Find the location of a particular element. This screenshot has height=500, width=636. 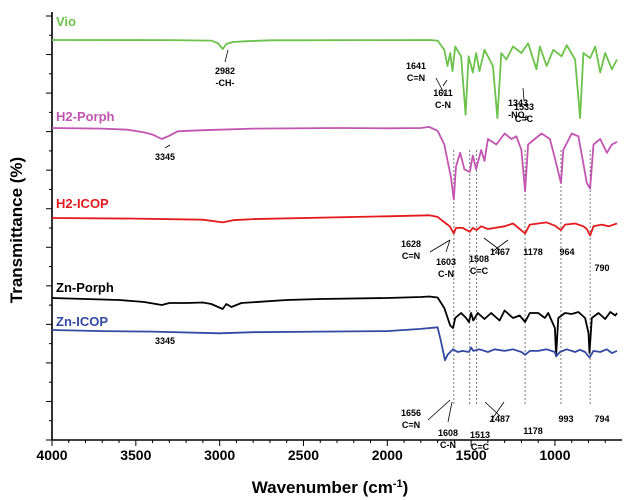

x-axis-title: Wavenumber (cm-1) is located at coordinates (330, 487).